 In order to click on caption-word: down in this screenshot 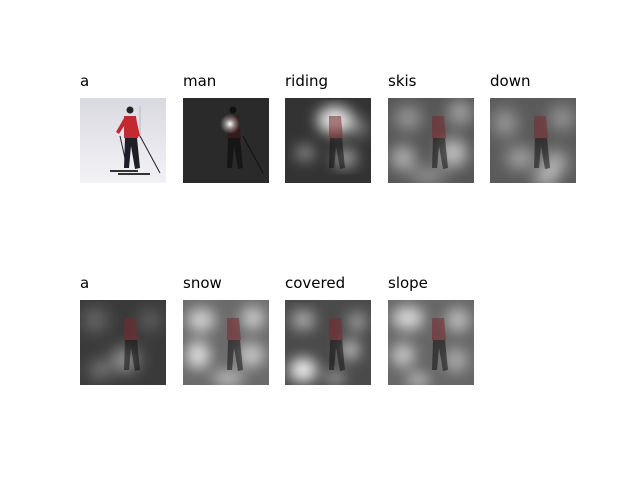, I will do `click(510, 81)`.